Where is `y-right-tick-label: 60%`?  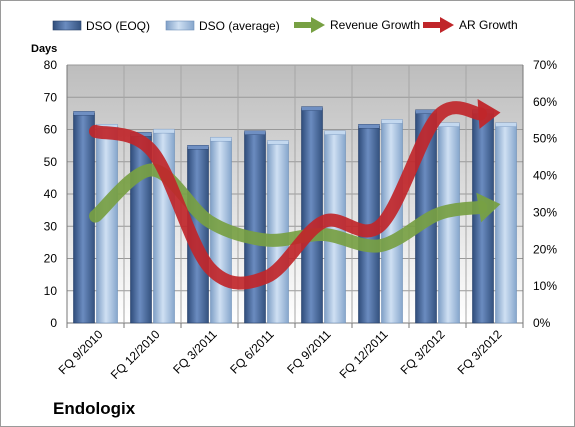 y-right-tick-label: 60% is located at coordinates (545, 102).